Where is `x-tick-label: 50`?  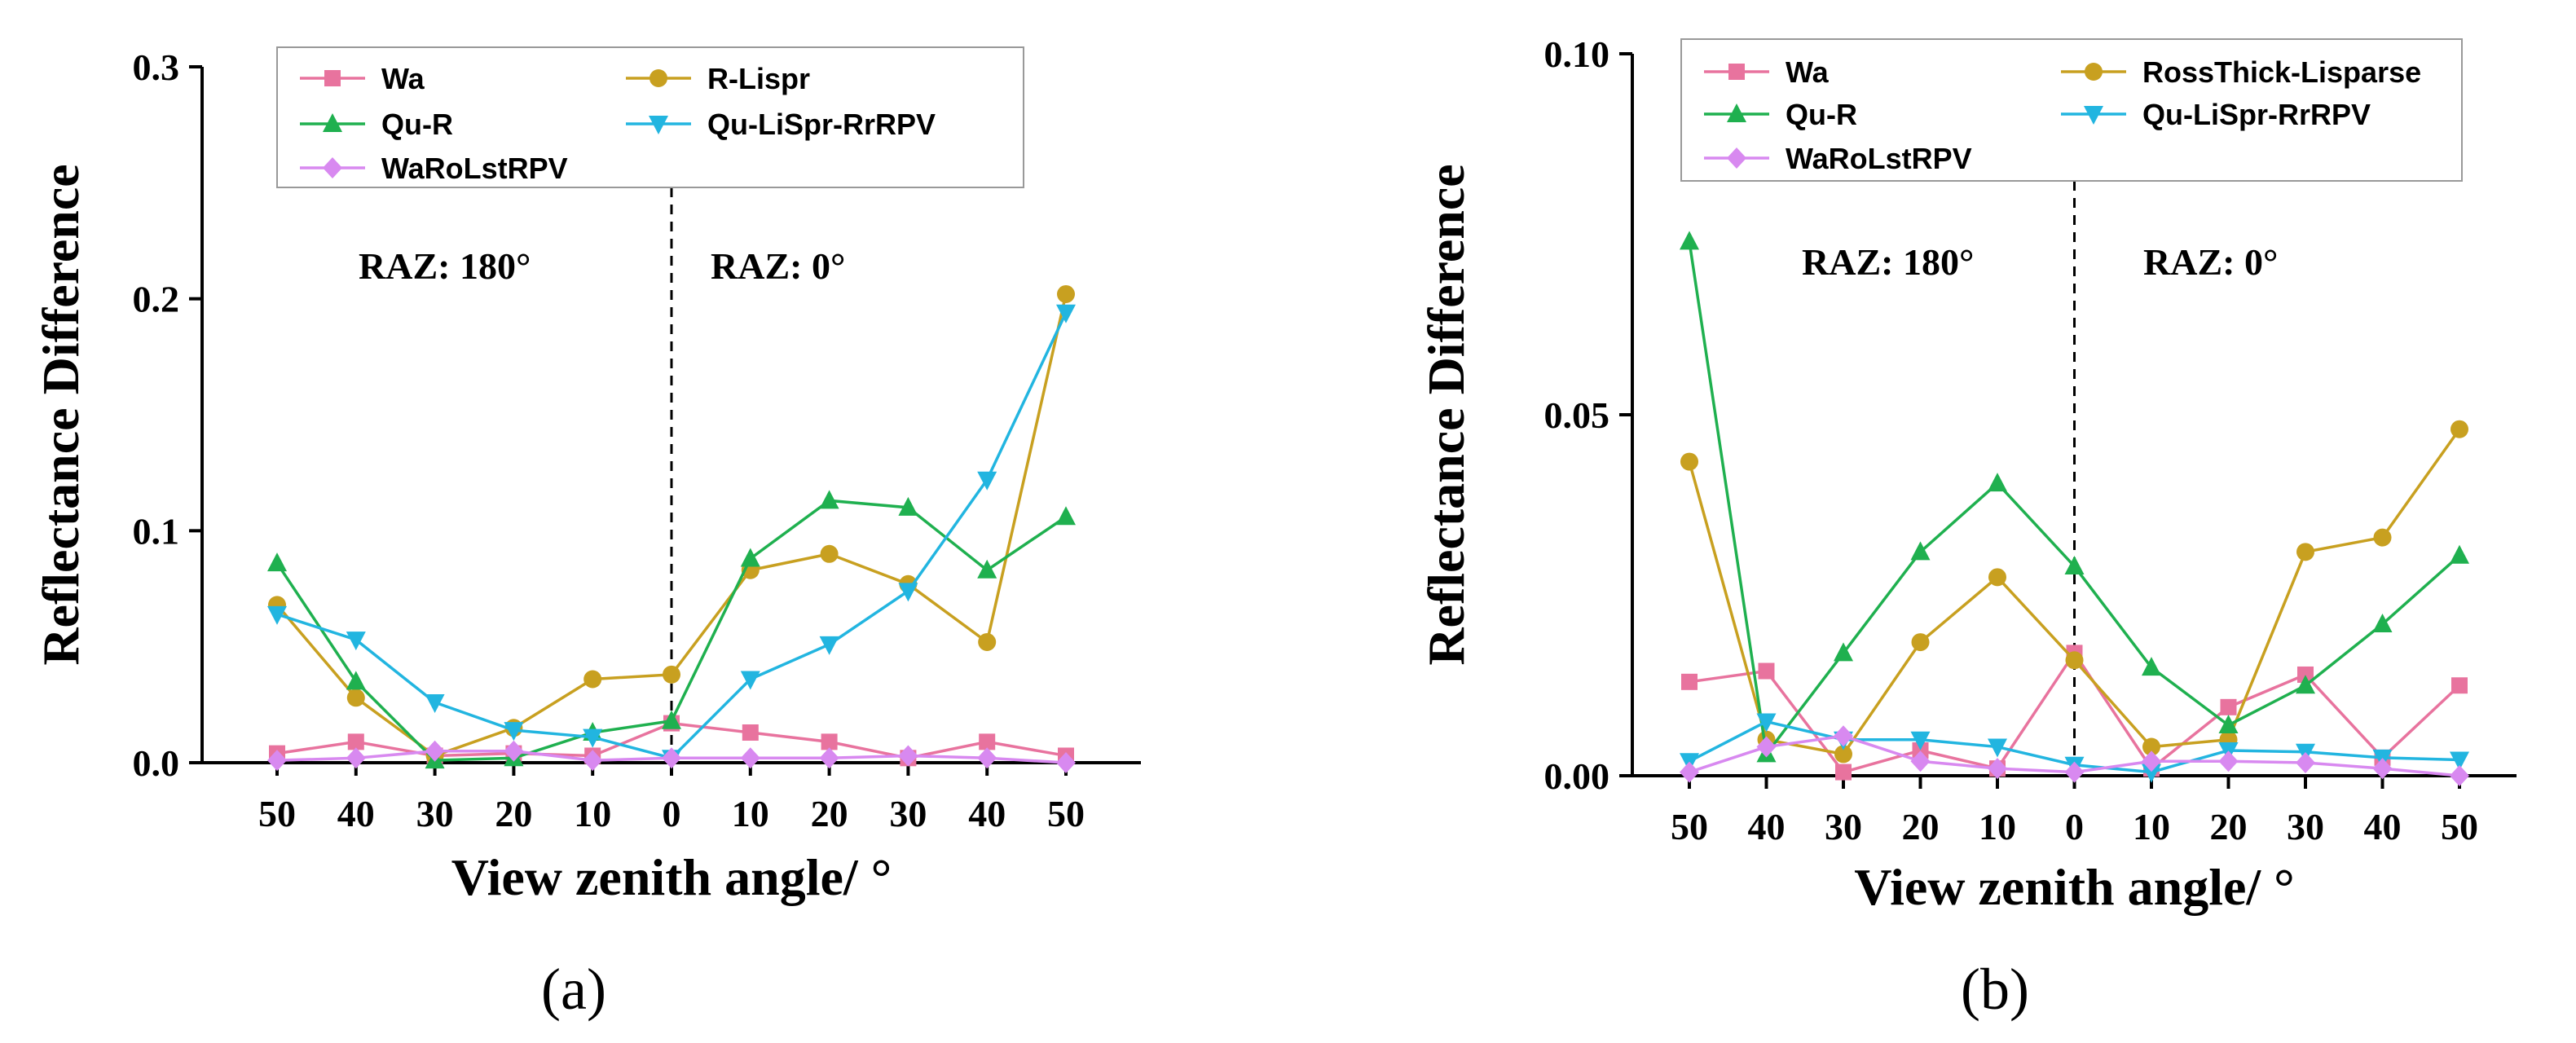 x-tick-label: 50 is located at coordinates (277, 813).